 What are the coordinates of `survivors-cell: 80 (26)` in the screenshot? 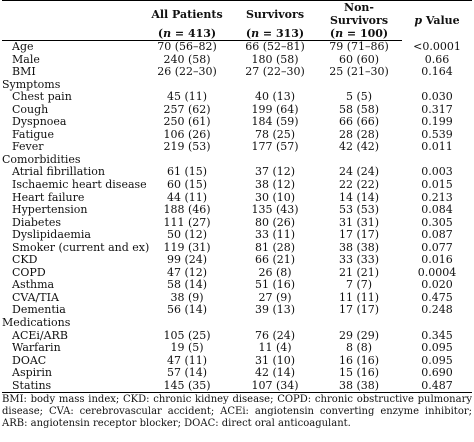 It's located at (275, 222).